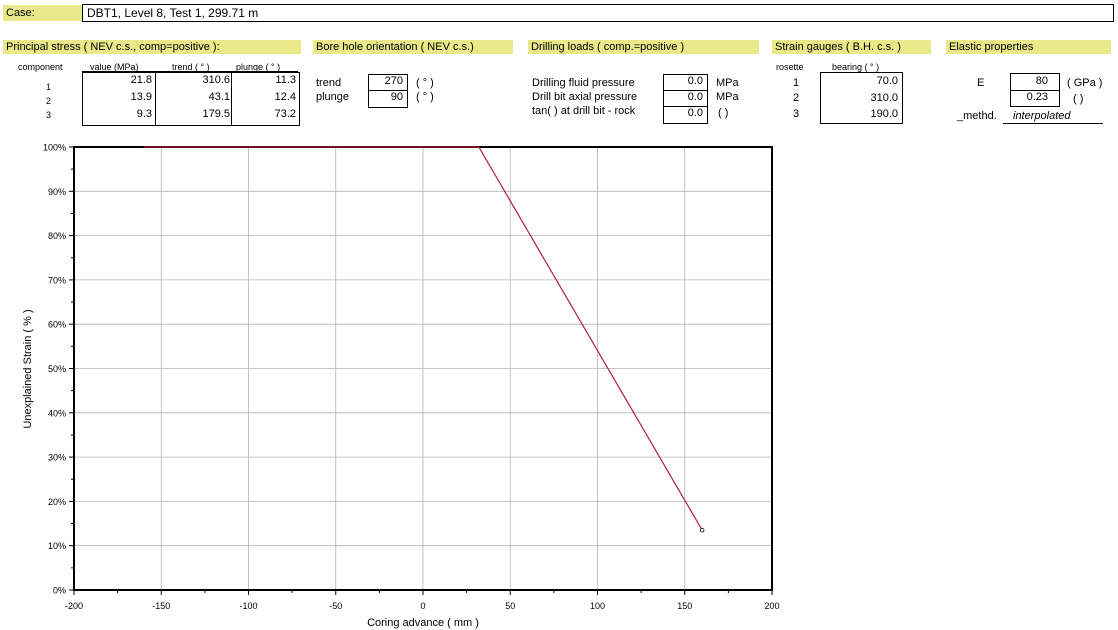  I want to click on x-tick-label: 200, so click(771, 606).